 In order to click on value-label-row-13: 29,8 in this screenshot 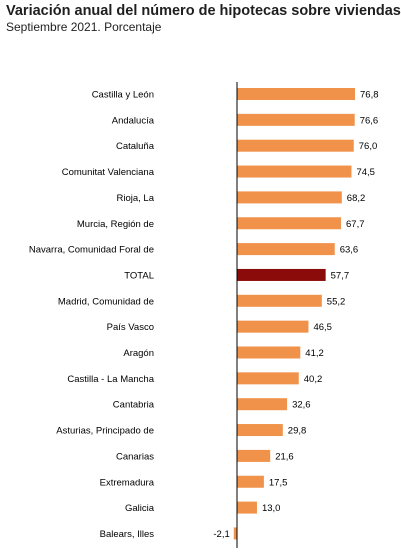, I will do `click(297, 431)`.